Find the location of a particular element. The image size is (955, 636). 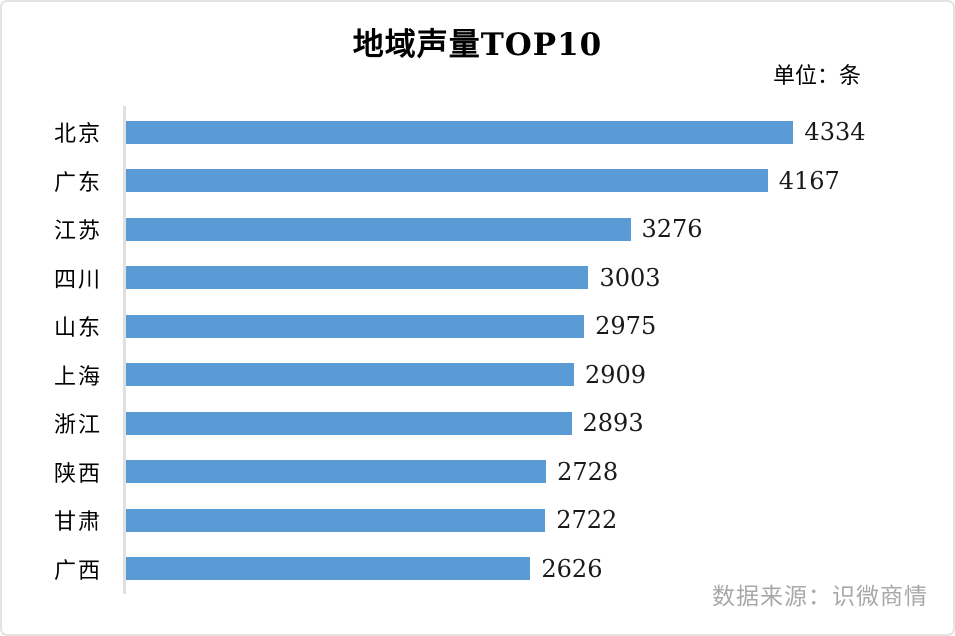

bar-track: 2909 is located at coordinates (511, 374).